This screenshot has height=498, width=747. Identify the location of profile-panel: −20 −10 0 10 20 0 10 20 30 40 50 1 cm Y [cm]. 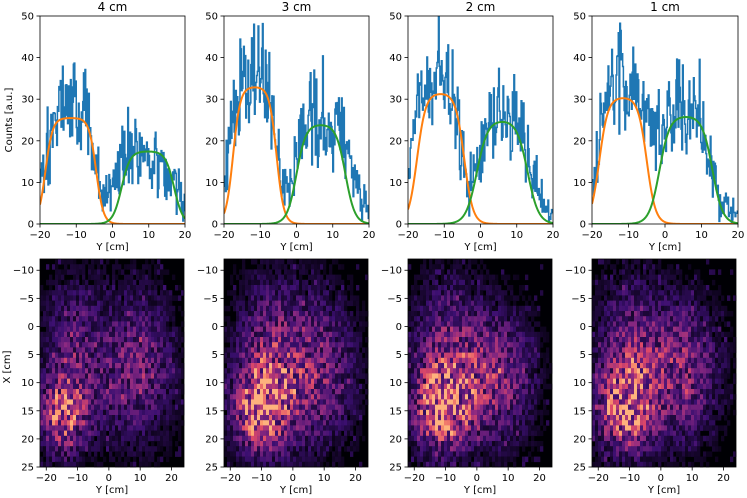
(658, 126).